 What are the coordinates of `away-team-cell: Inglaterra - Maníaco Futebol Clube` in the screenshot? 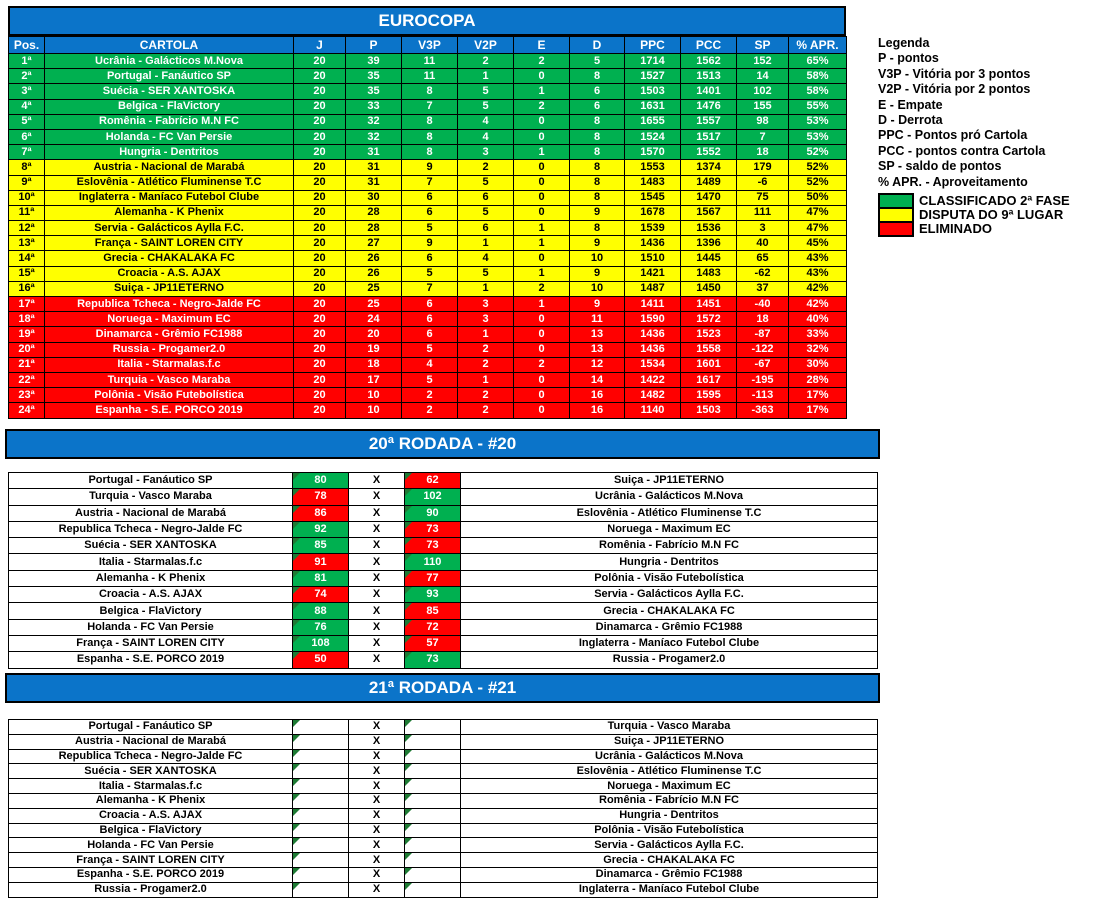 It's located at (669, 643).